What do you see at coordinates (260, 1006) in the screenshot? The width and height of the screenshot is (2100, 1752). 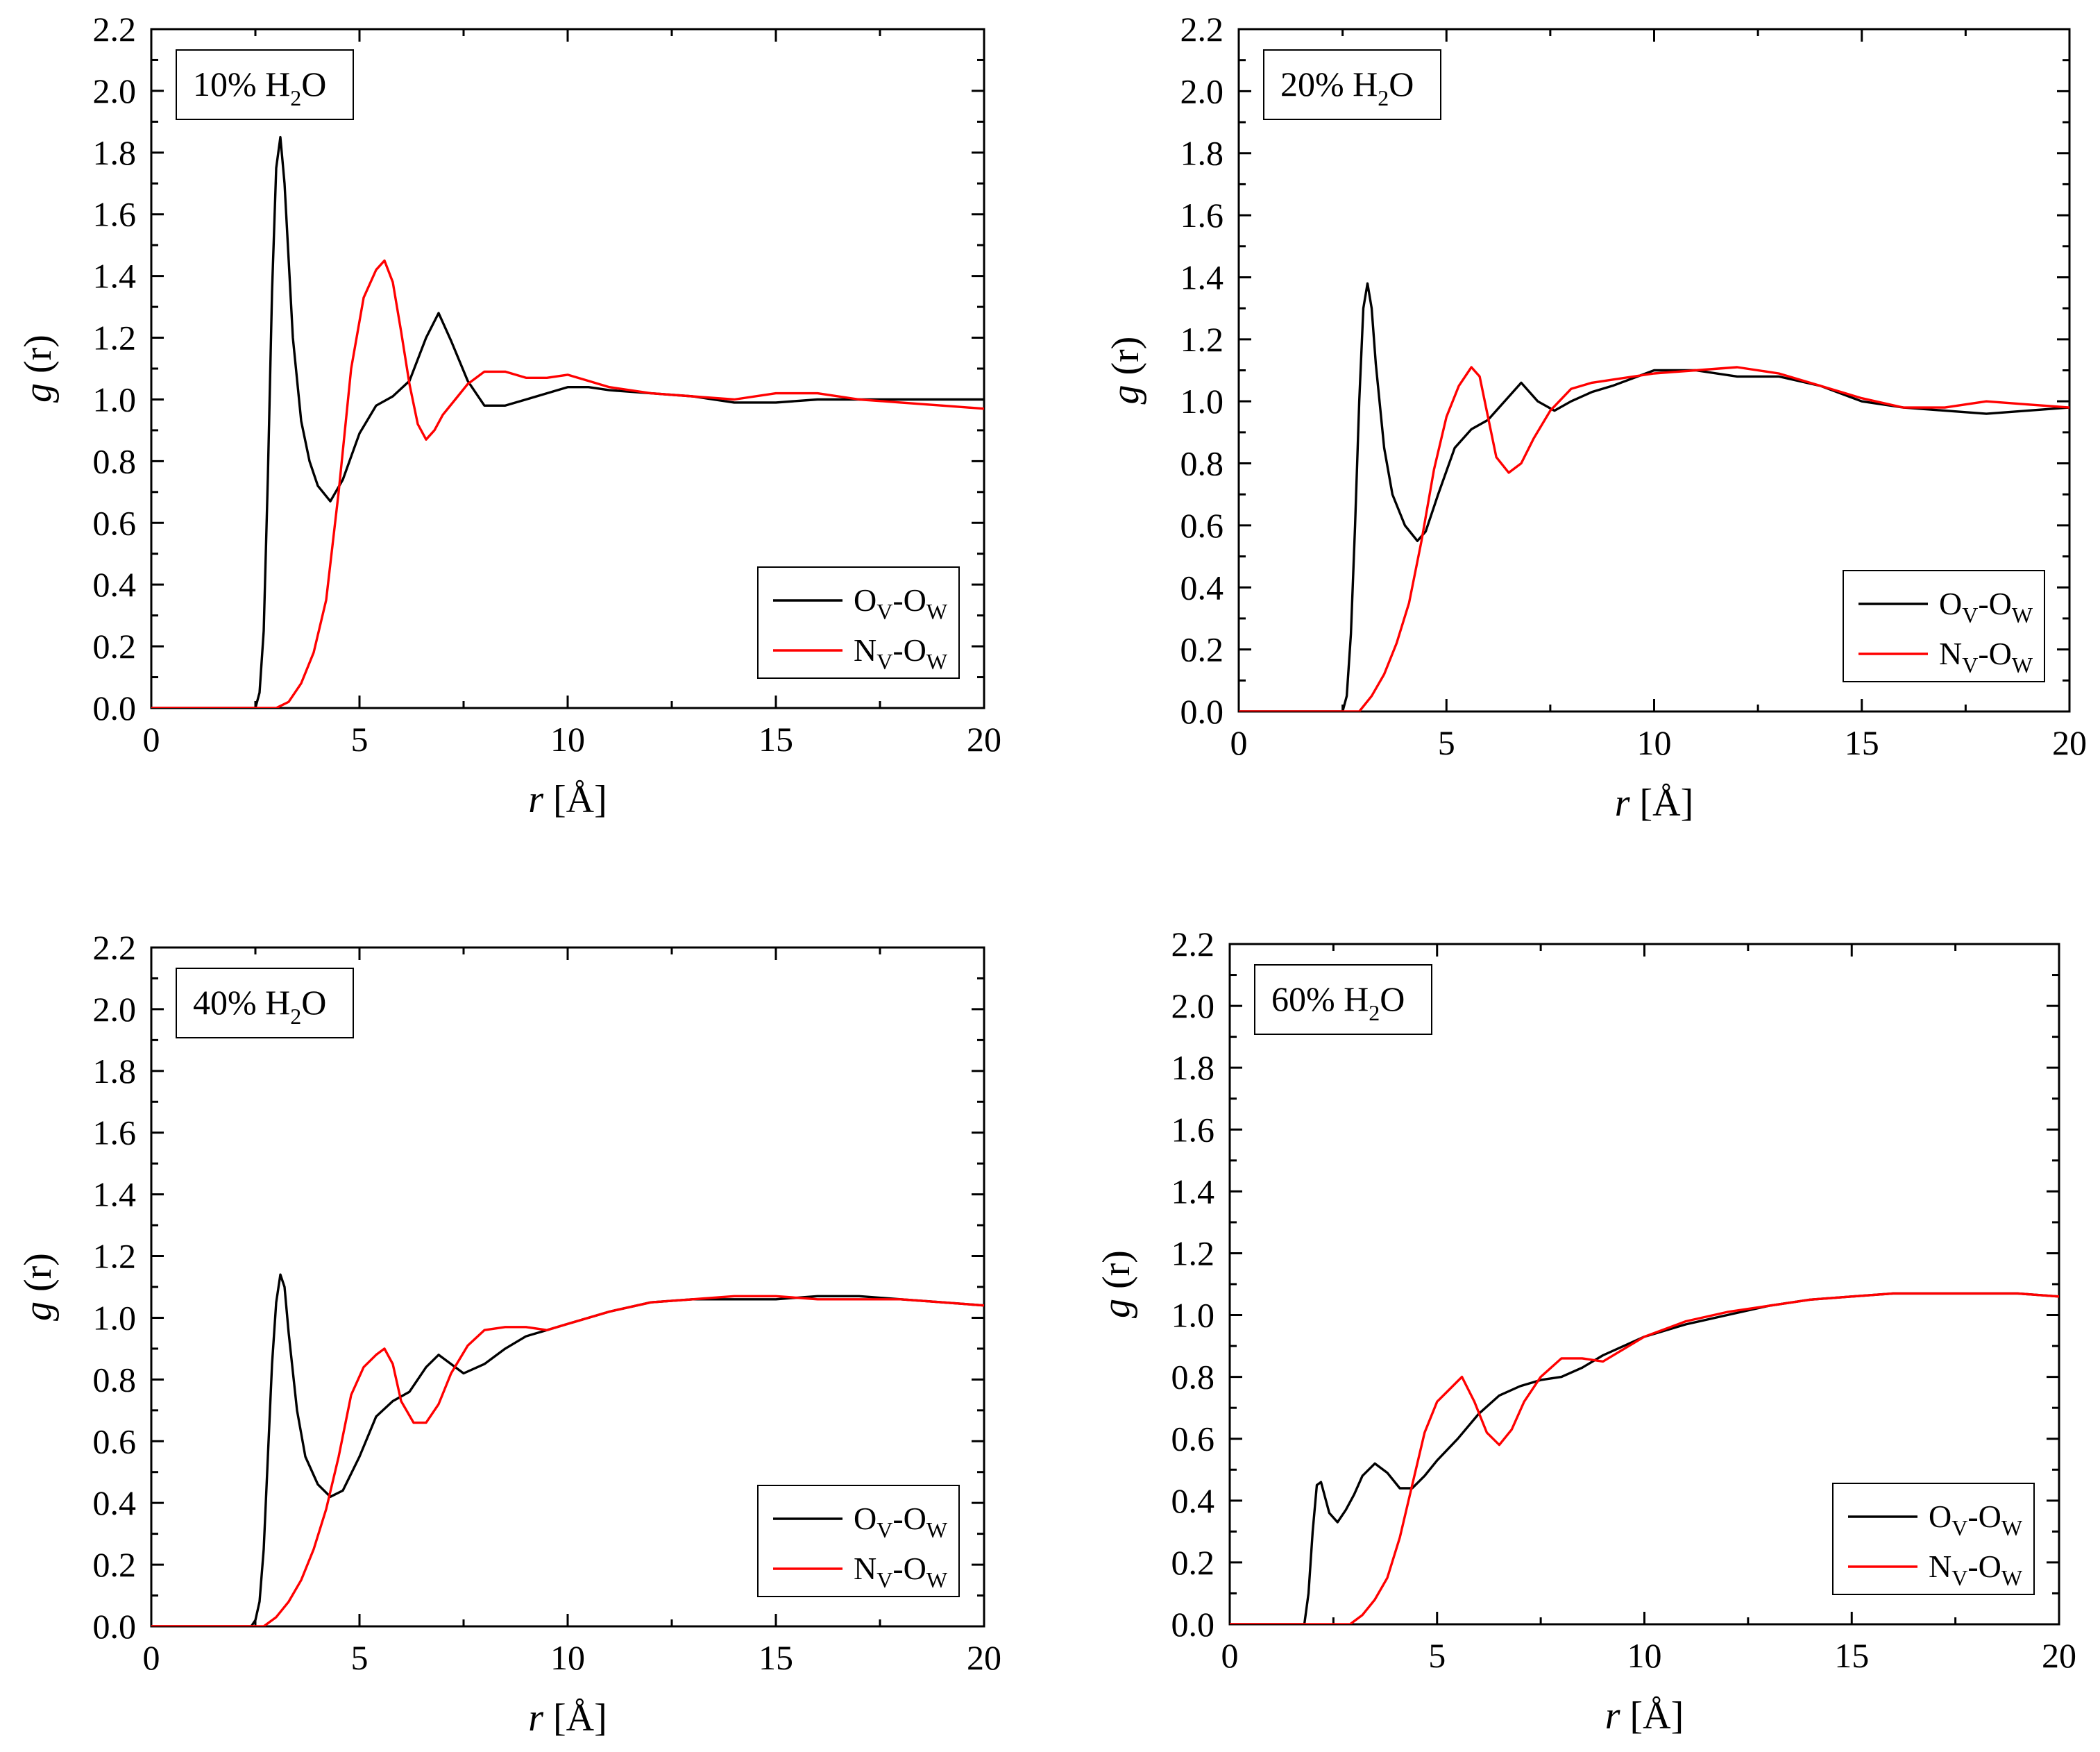 I see `panel-label-text: 40% H2O` at bounding box center [260, 1006].